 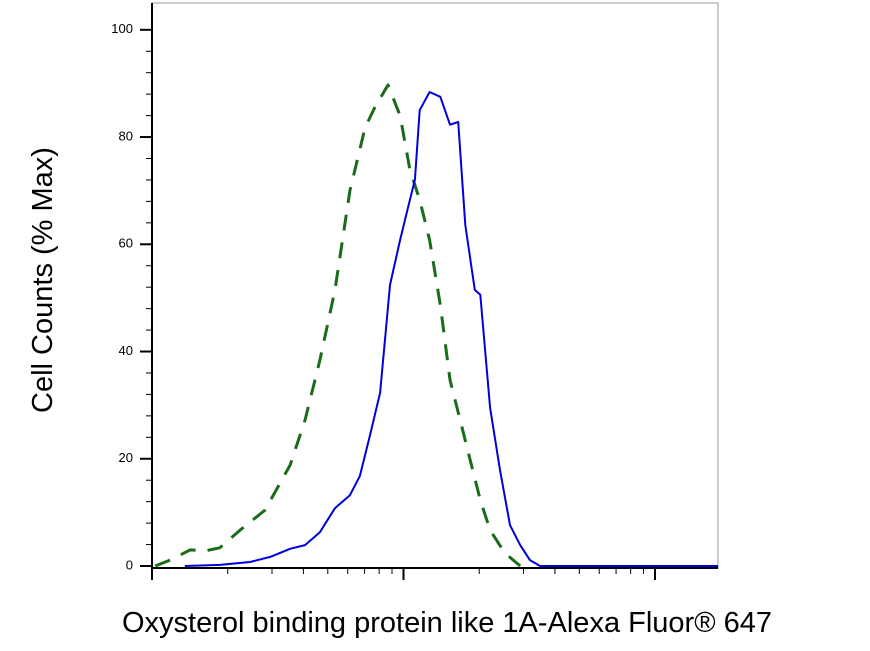 What do you see at coordinates (126, 457) in the screenshot?
I see `y-tick-label: 20` at bounding box center [126, 457].